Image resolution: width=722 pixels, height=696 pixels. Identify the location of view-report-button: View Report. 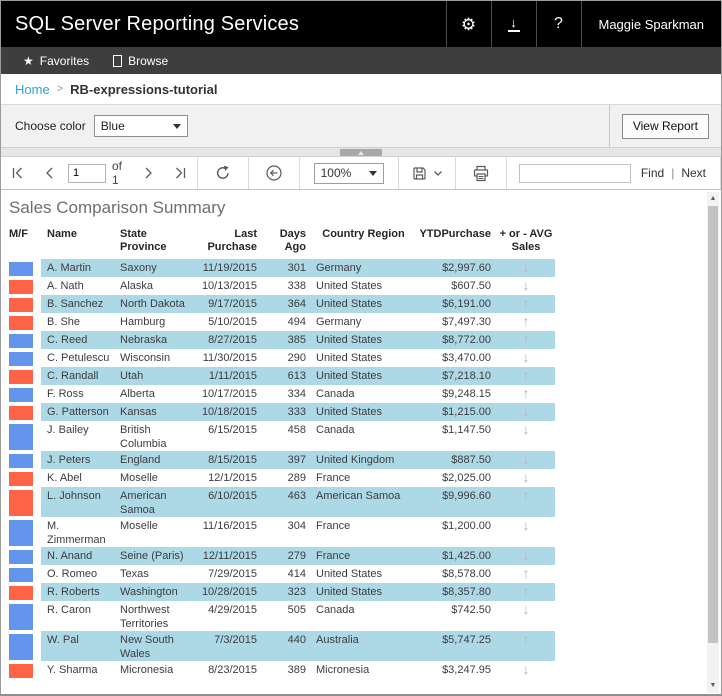
(665, 126).